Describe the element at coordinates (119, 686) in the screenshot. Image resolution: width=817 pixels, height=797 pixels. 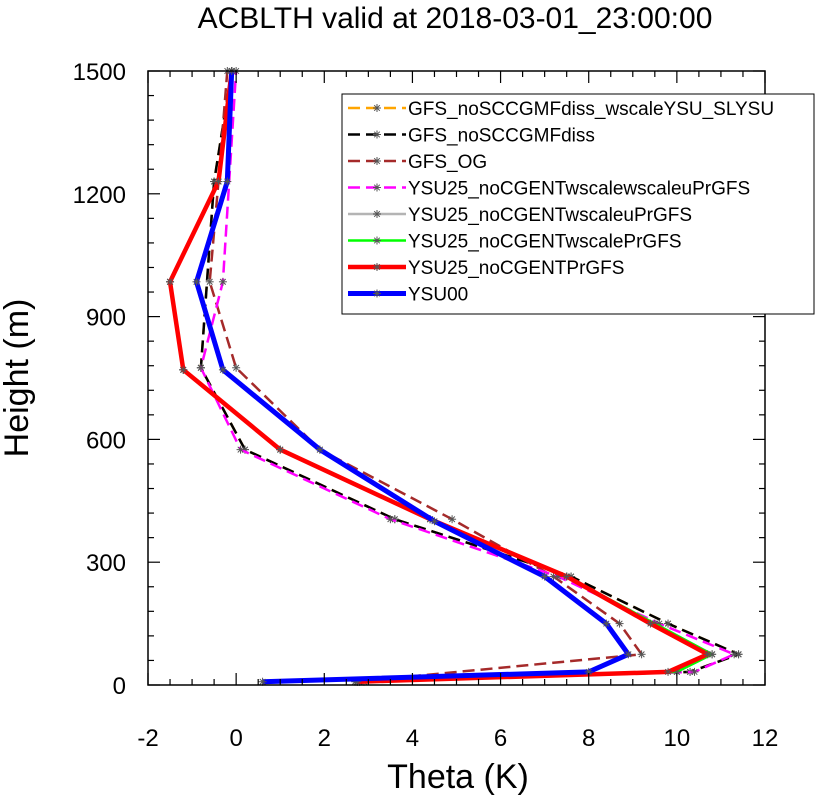
I see `y-tick-label: 0` at that location.